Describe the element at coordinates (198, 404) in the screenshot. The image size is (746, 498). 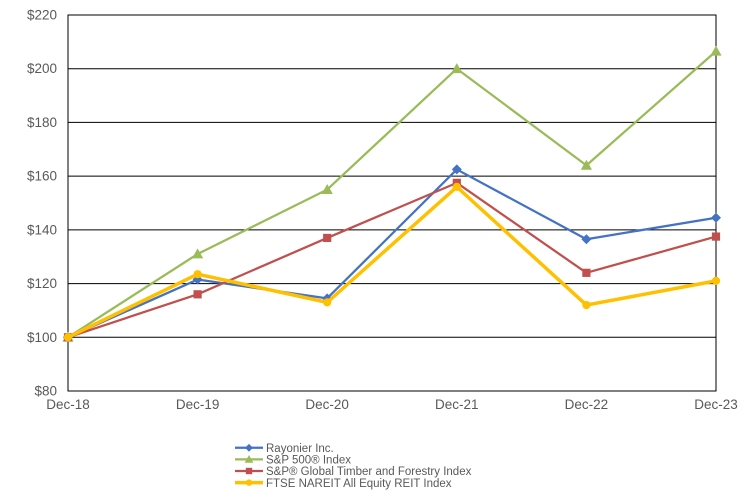
I see `x-axis-tick-label: Dec-19` at that location.